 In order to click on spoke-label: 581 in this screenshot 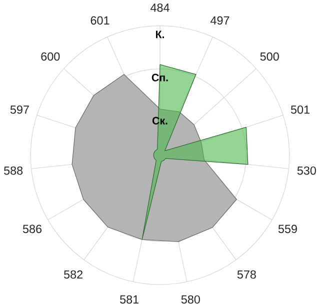, I will do `click(129, 299)`.